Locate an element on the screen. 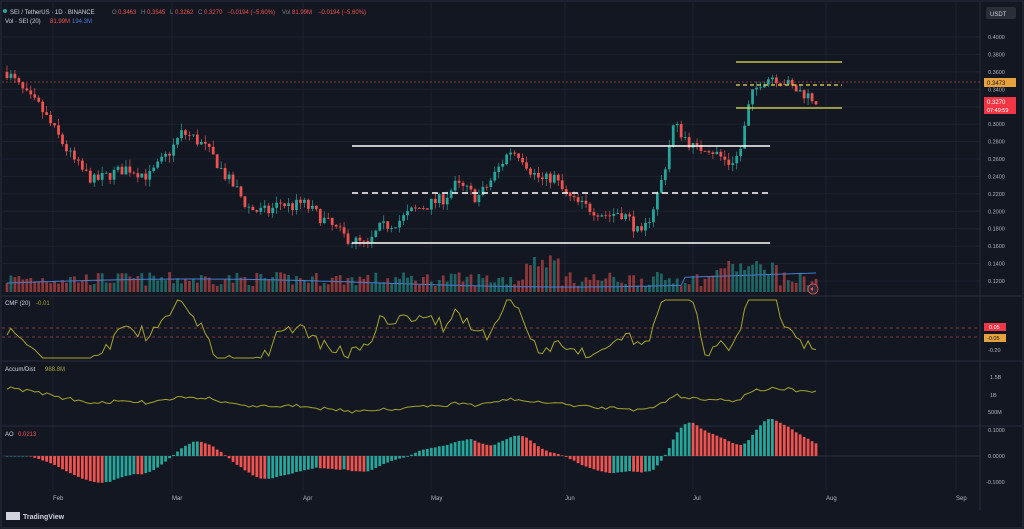 This screenshot has width=1024, height=529. time-axis: Feb Mar Apr May Jun Jul Aug Sep is located at coordinates (510, 499).